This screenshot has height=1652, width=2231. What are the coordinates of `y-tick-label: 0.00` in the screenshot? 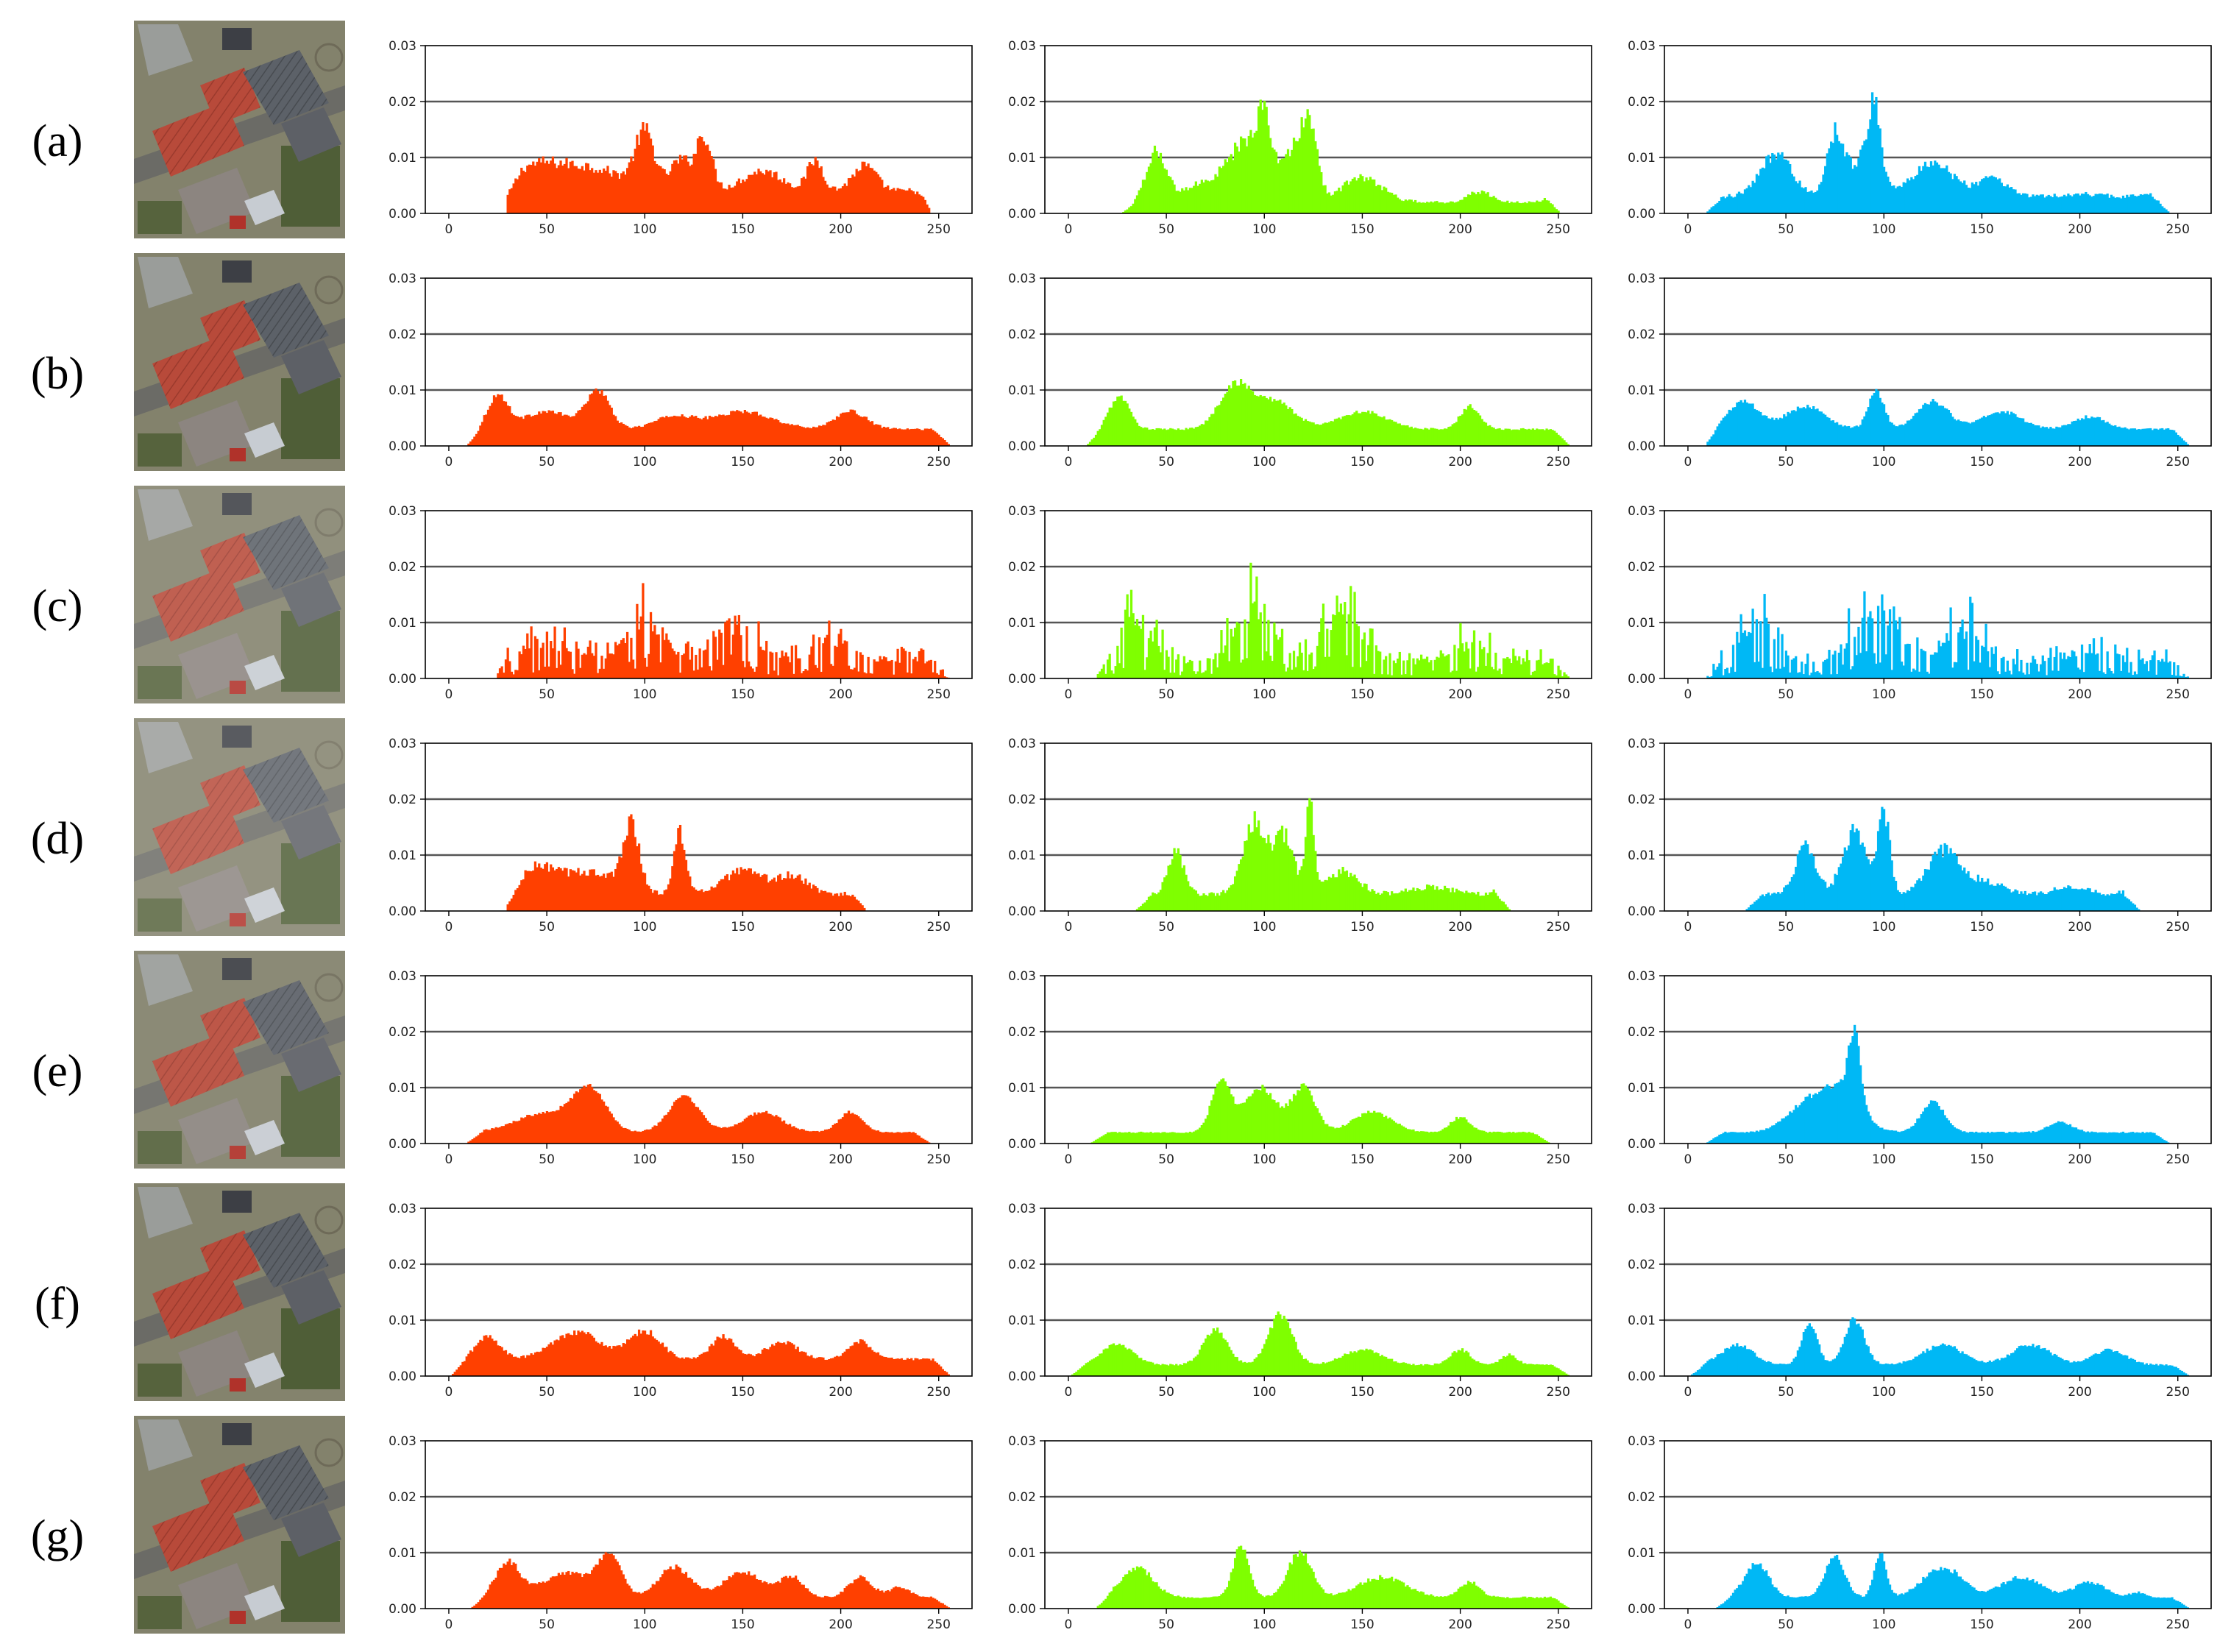 It's located at (402, 1376).